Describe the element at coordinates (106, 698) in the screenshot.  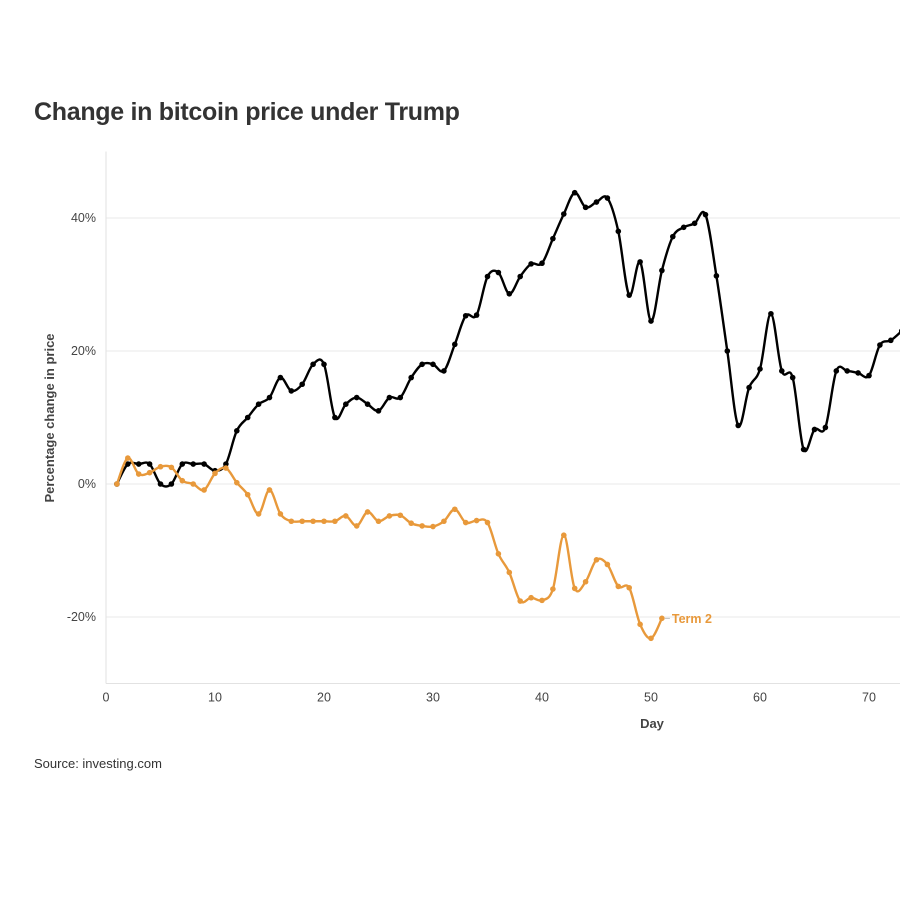
I see `x-tick-label: 0` at that location.